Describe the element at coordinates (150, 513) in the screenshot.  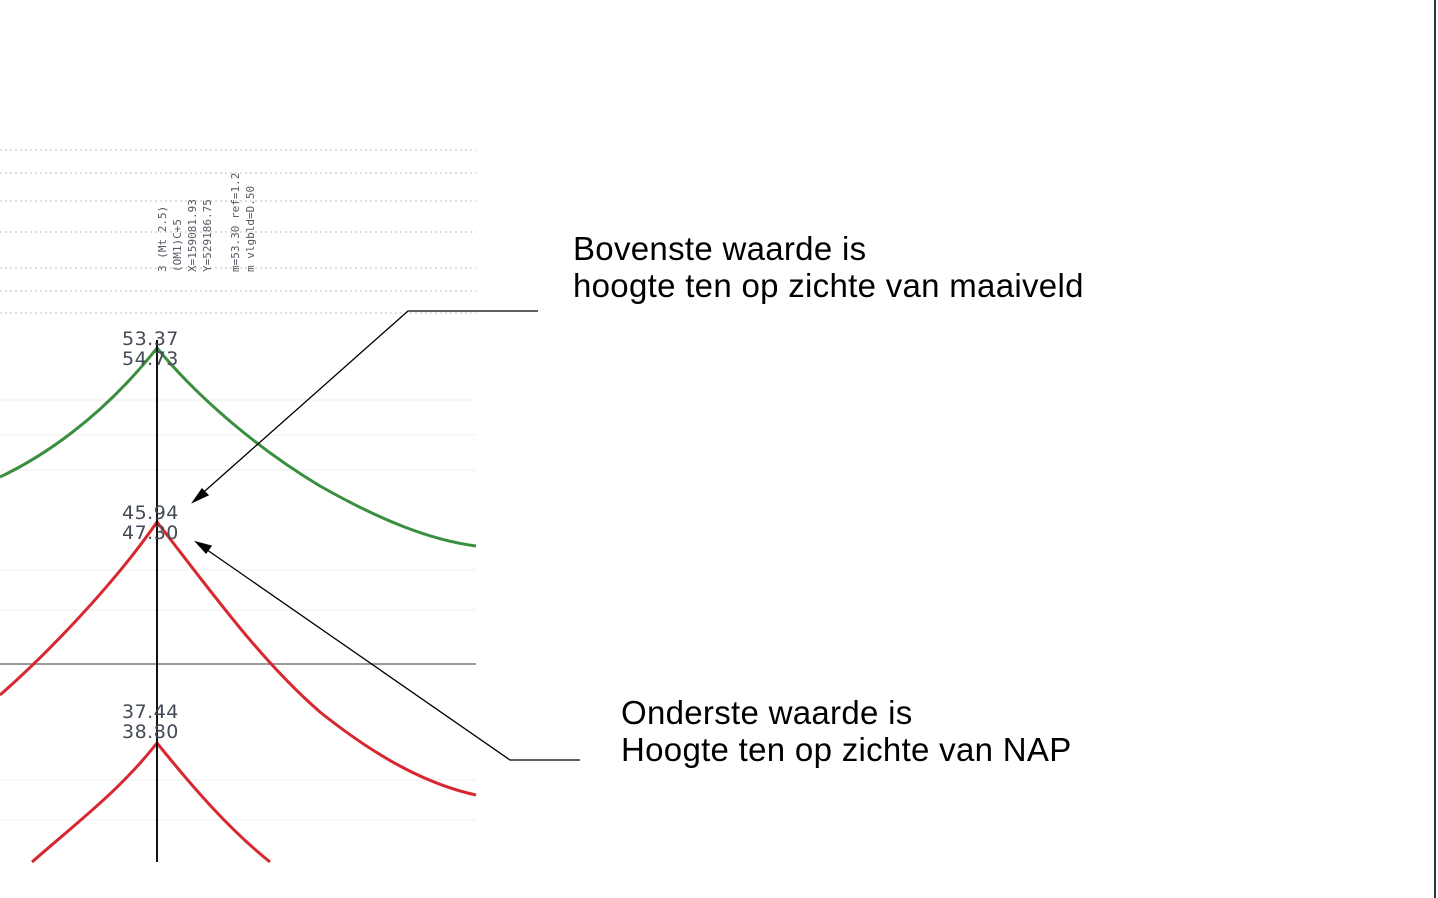
I see `middle-top-value: 45.94` at that location.